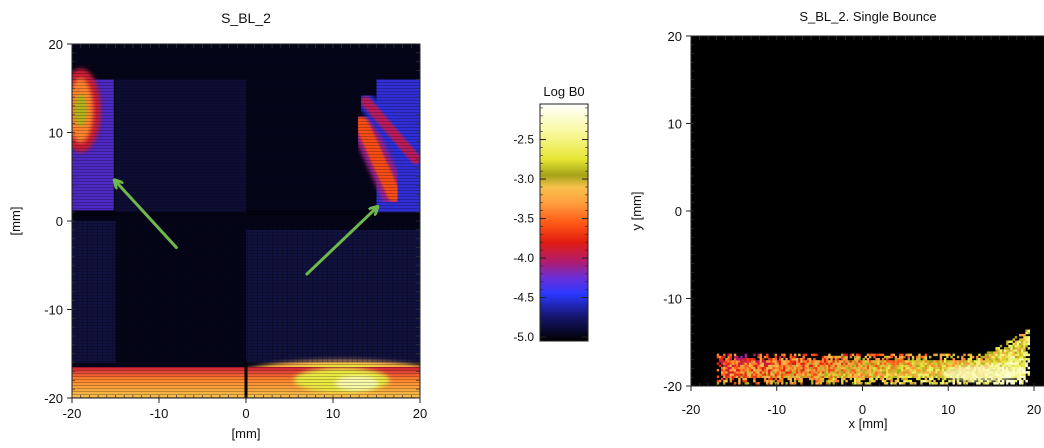 The width and height of the screenshot is (1044, 448). Describe the element at coordinates (551, 214) in the screenshot. I see `colorbar: Log B0 -2.5-3.0-3.5-4.0-4.5-5.0` at that location.